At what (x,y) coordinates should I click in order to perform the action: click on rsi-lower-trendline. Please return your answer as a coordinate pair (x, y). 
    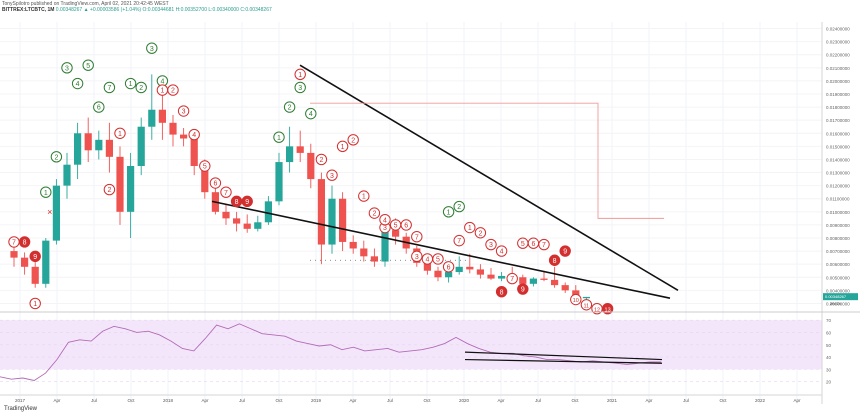
    Looking at the image, I should click on (563, 361).